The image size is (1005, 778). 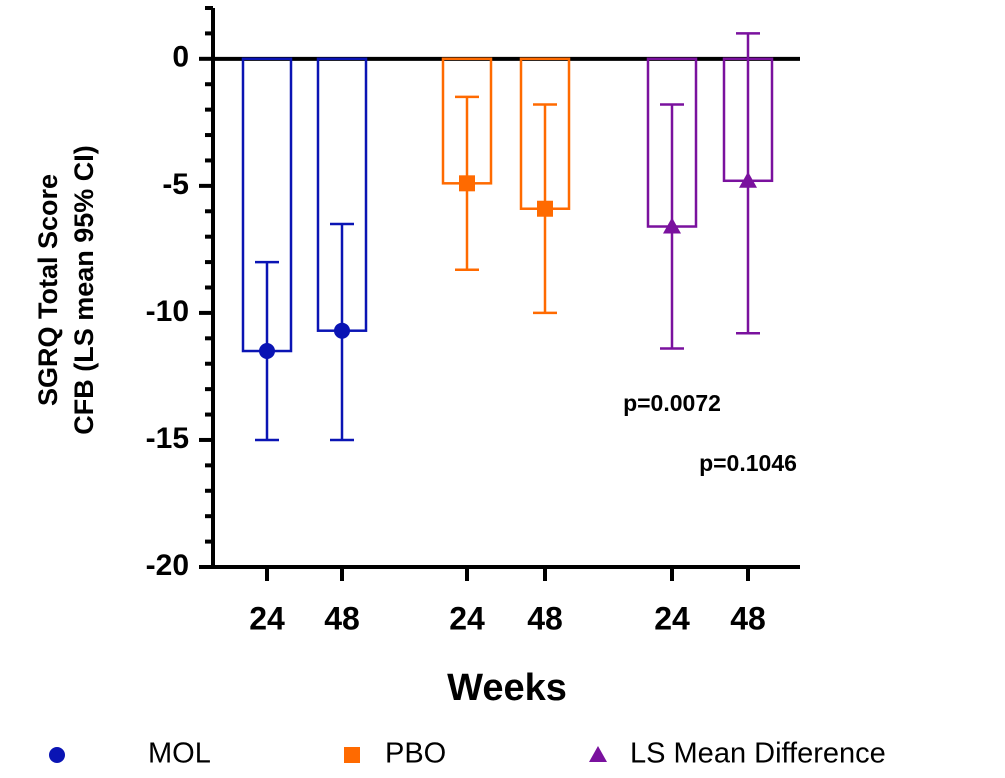 I want to click on y-tick-label: -10, so click(x=167, y=311).